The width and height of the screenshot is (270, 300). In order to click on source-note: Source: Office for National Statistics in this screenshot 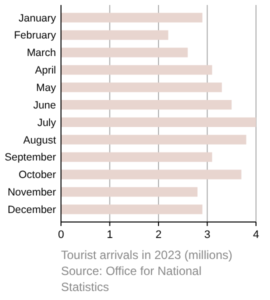, I will do `click(131, 279)`.